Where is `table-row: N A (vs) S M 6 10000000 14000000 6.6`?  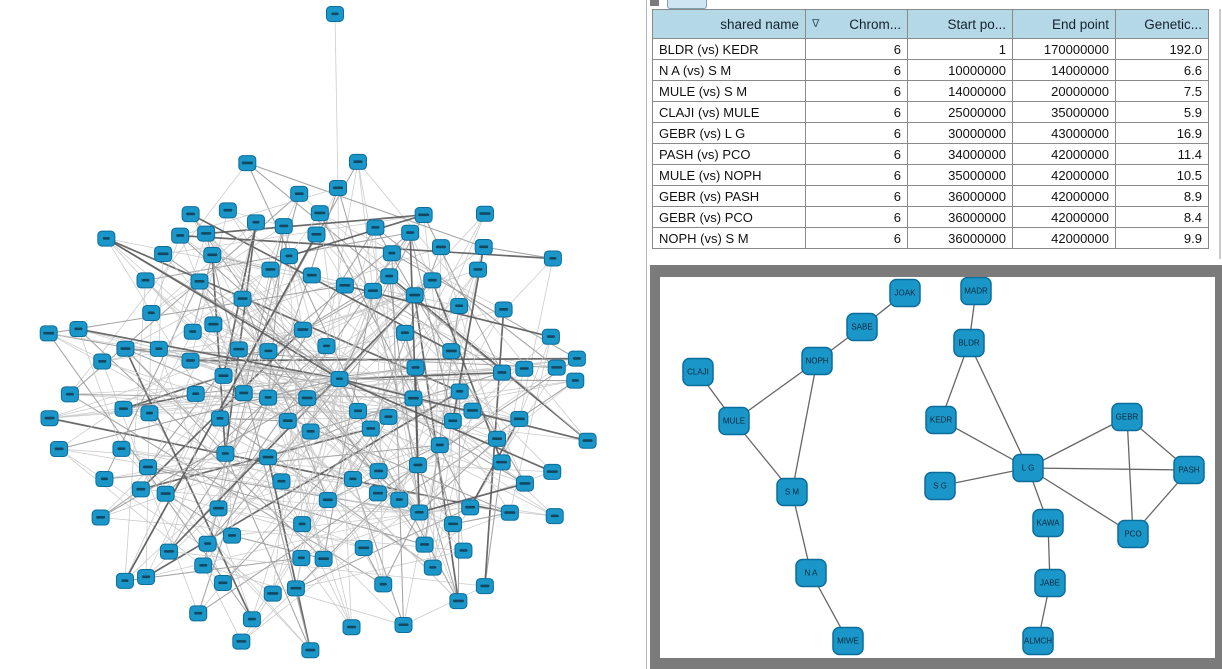 table-row: N A (vs) S M 6 10000000 14000000 6.6 is located at coordinates (936, 70).